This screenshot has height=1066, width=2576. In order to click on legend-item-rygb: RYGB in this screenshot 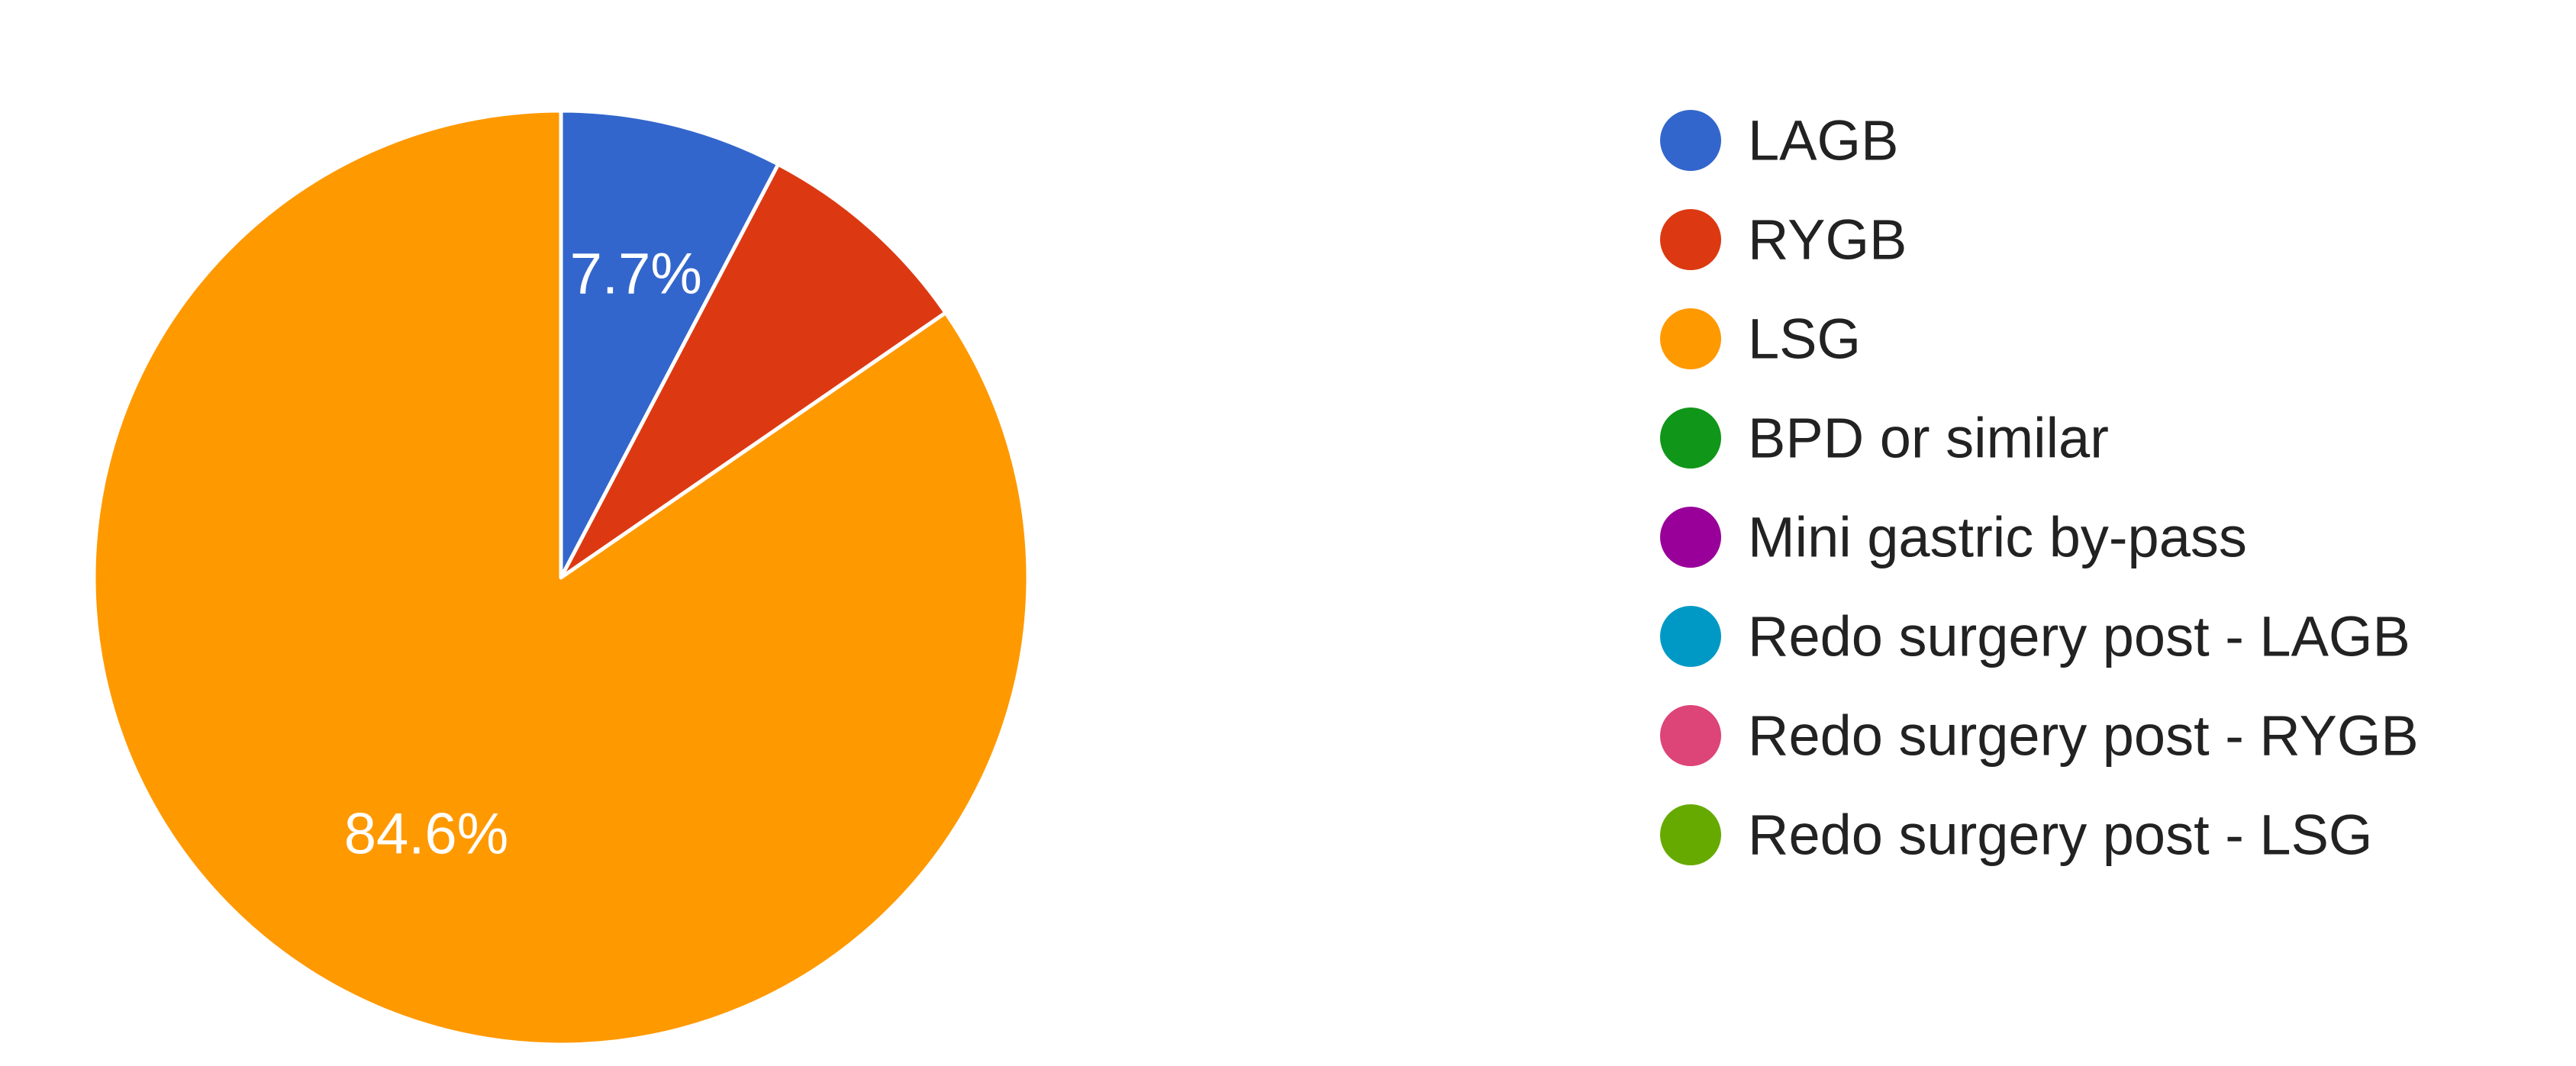, I will do `click(1784, 240)`.